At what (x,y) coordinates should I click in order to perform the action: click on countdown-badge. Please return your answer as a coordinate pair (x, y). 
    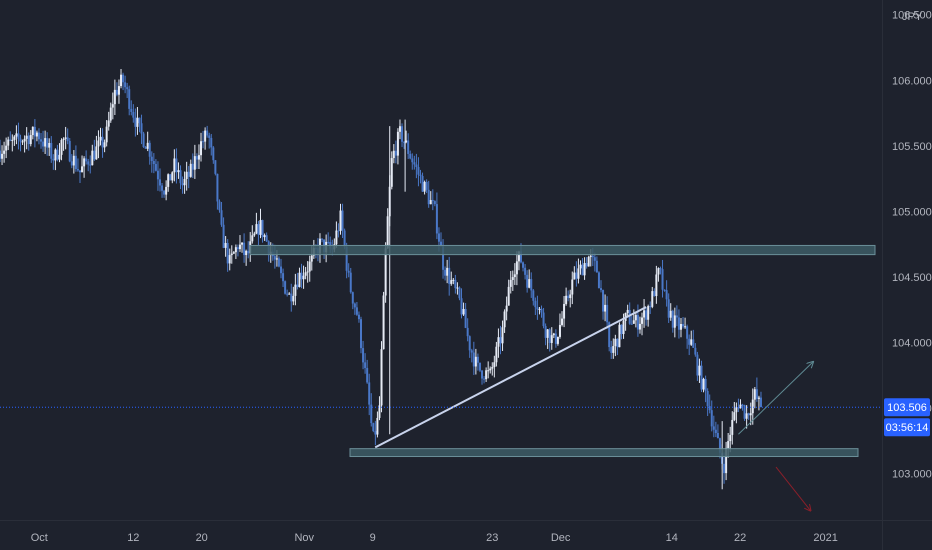
    Looking at the image, I should click on (907, 427).